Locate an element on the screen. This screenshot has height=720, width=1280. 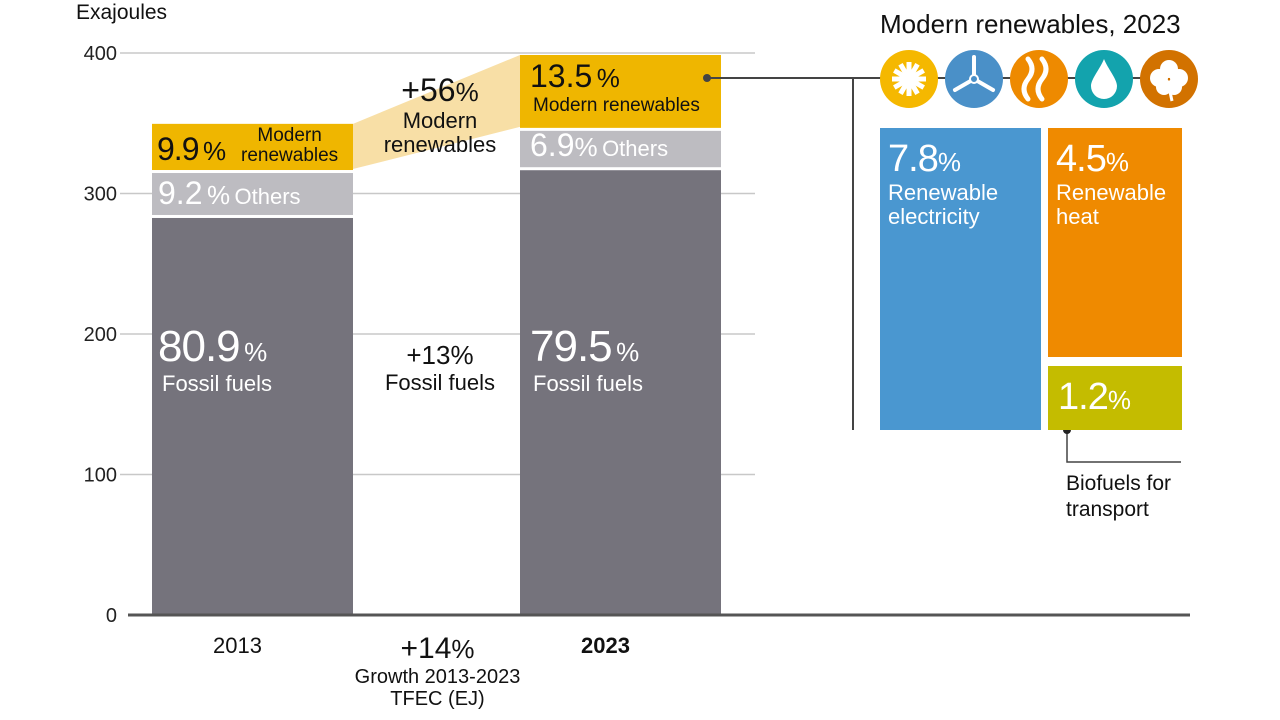
label-2013-renewables: 9.9 % is located at coordinates (192, 149).